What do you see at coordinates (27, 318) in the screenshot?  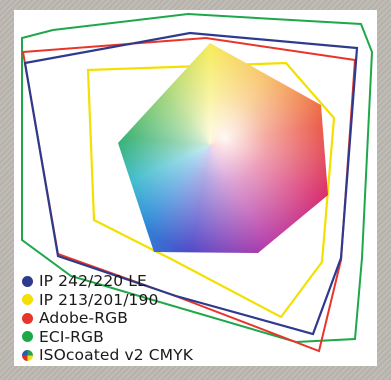 I see `red-dot-icon` at bounding box center [27, 318].